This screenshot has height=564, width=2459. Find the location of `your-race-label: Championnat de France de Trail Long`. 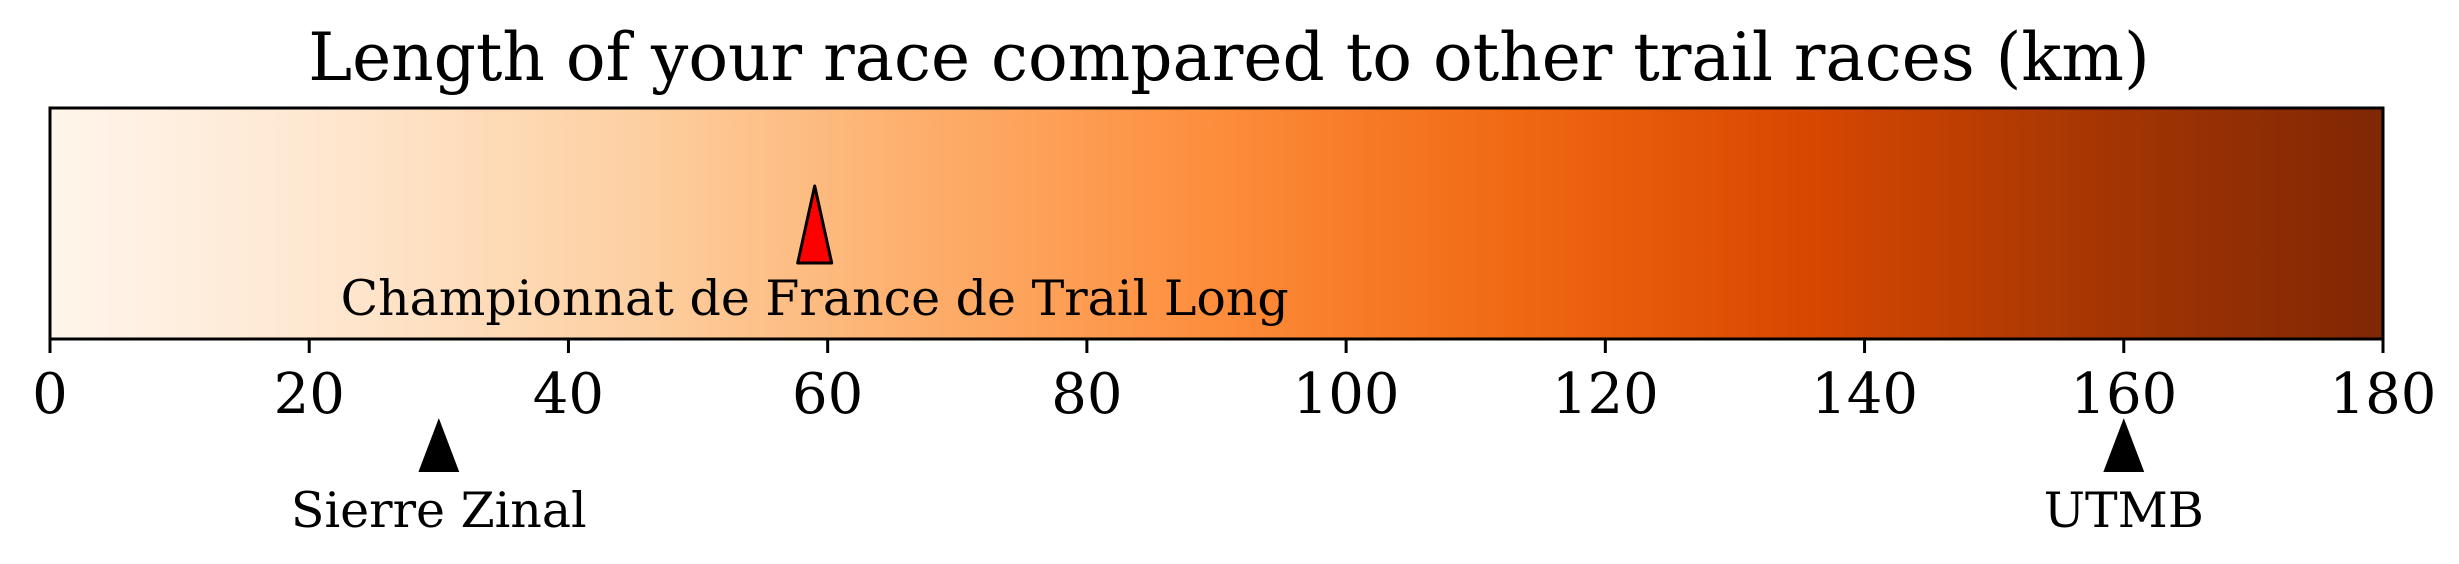

your-race-label: Championnat de France de Trail Long is located at coordinates (815, 298).